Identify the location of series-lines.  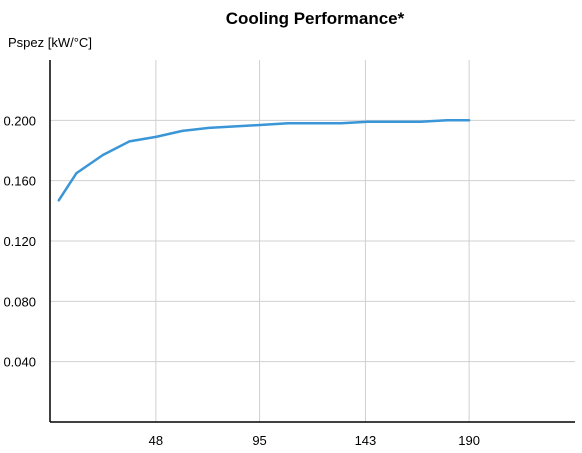
(264, 160).